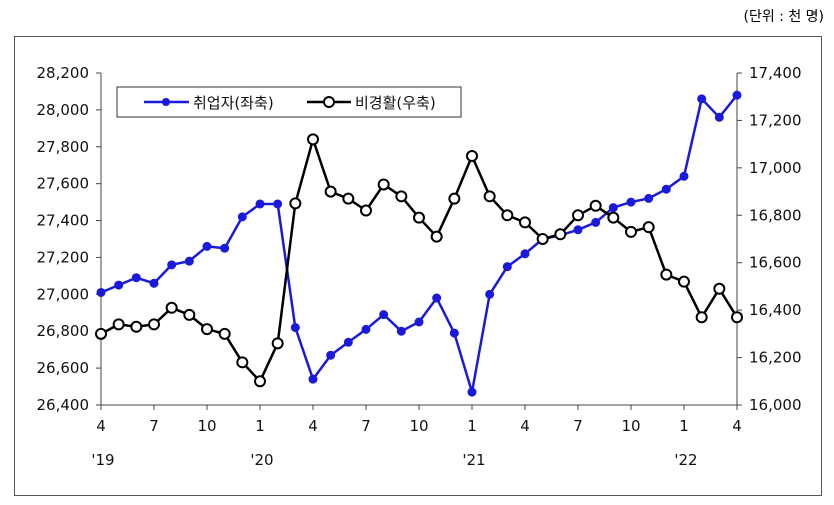 Image resolution: width=834 pixels, height=505 pixels. What do you see at coordinates (685, 460) in the screenshot?
I see `year-label: '22` at bounding box center [685, 460].